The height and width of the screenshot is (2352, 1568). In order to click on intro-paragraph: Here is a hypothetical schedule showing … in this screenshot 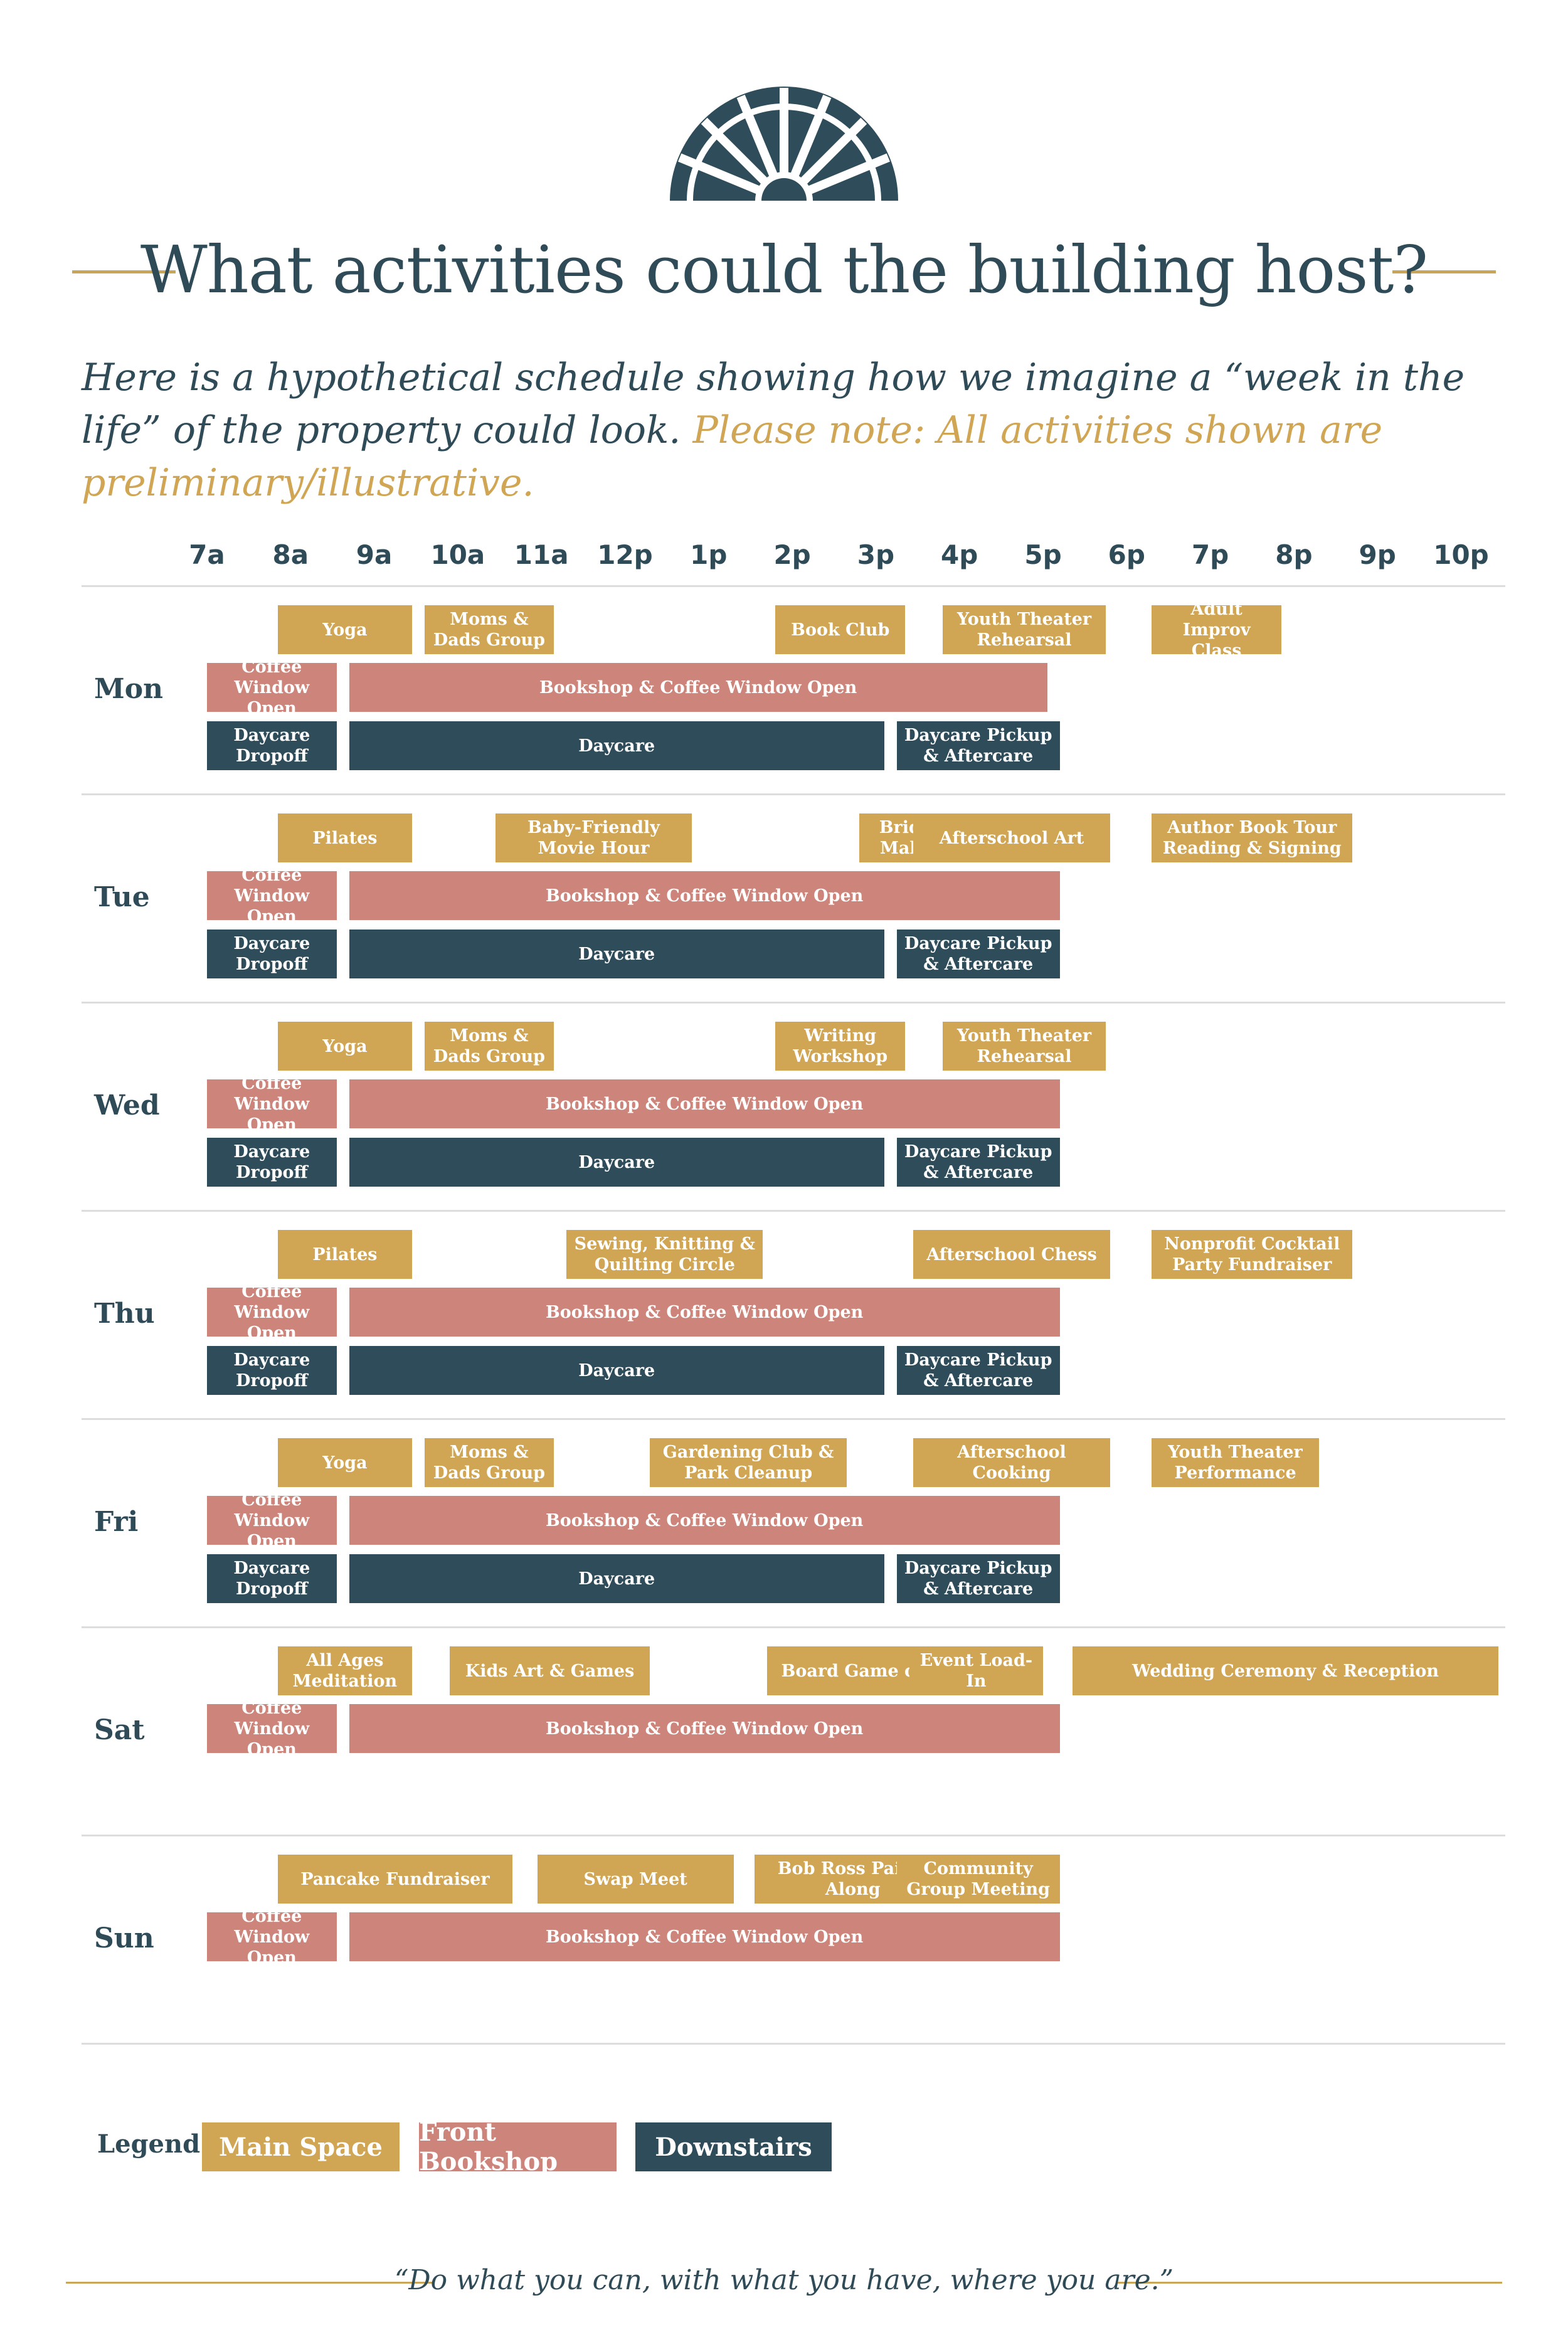, I will do `click(803, 430)`.